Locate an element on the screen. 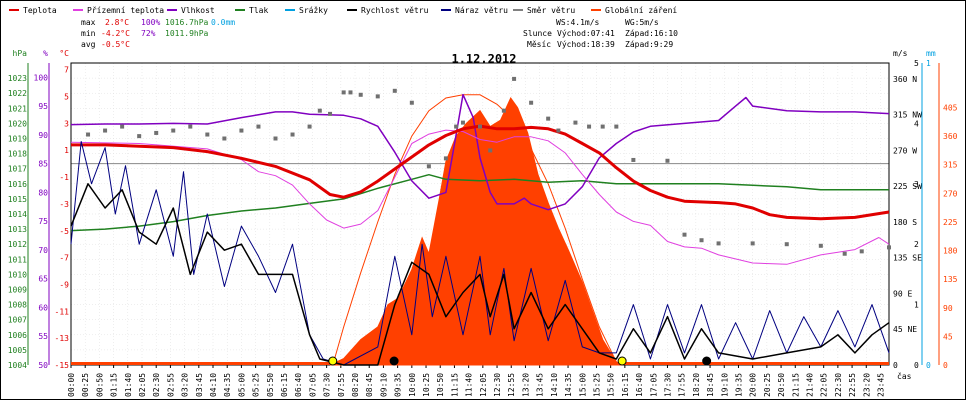 The image size is (966, 400). x-tick-label: 17:30 is located at coordinates (667, 385).